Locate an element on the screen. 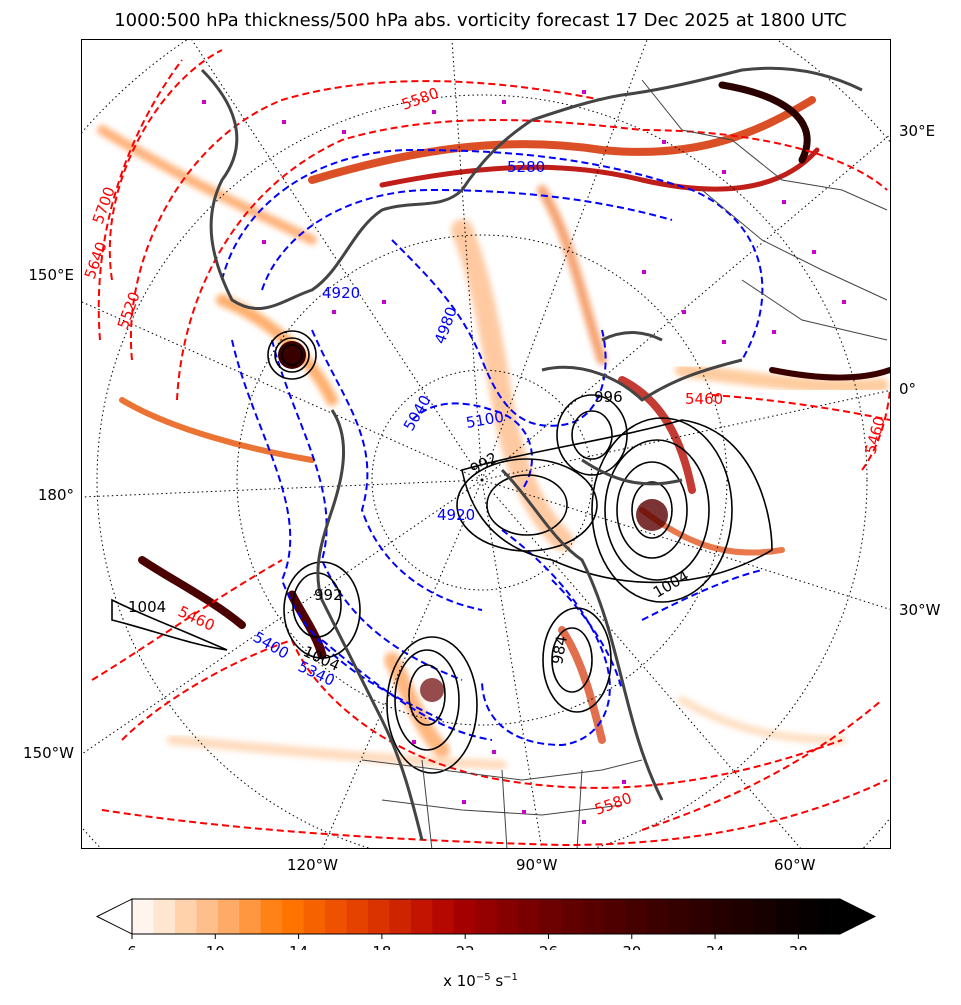 This screenshot has height=1005, width=961. lon-label-180: 180° is located at coordinates (55, 495).